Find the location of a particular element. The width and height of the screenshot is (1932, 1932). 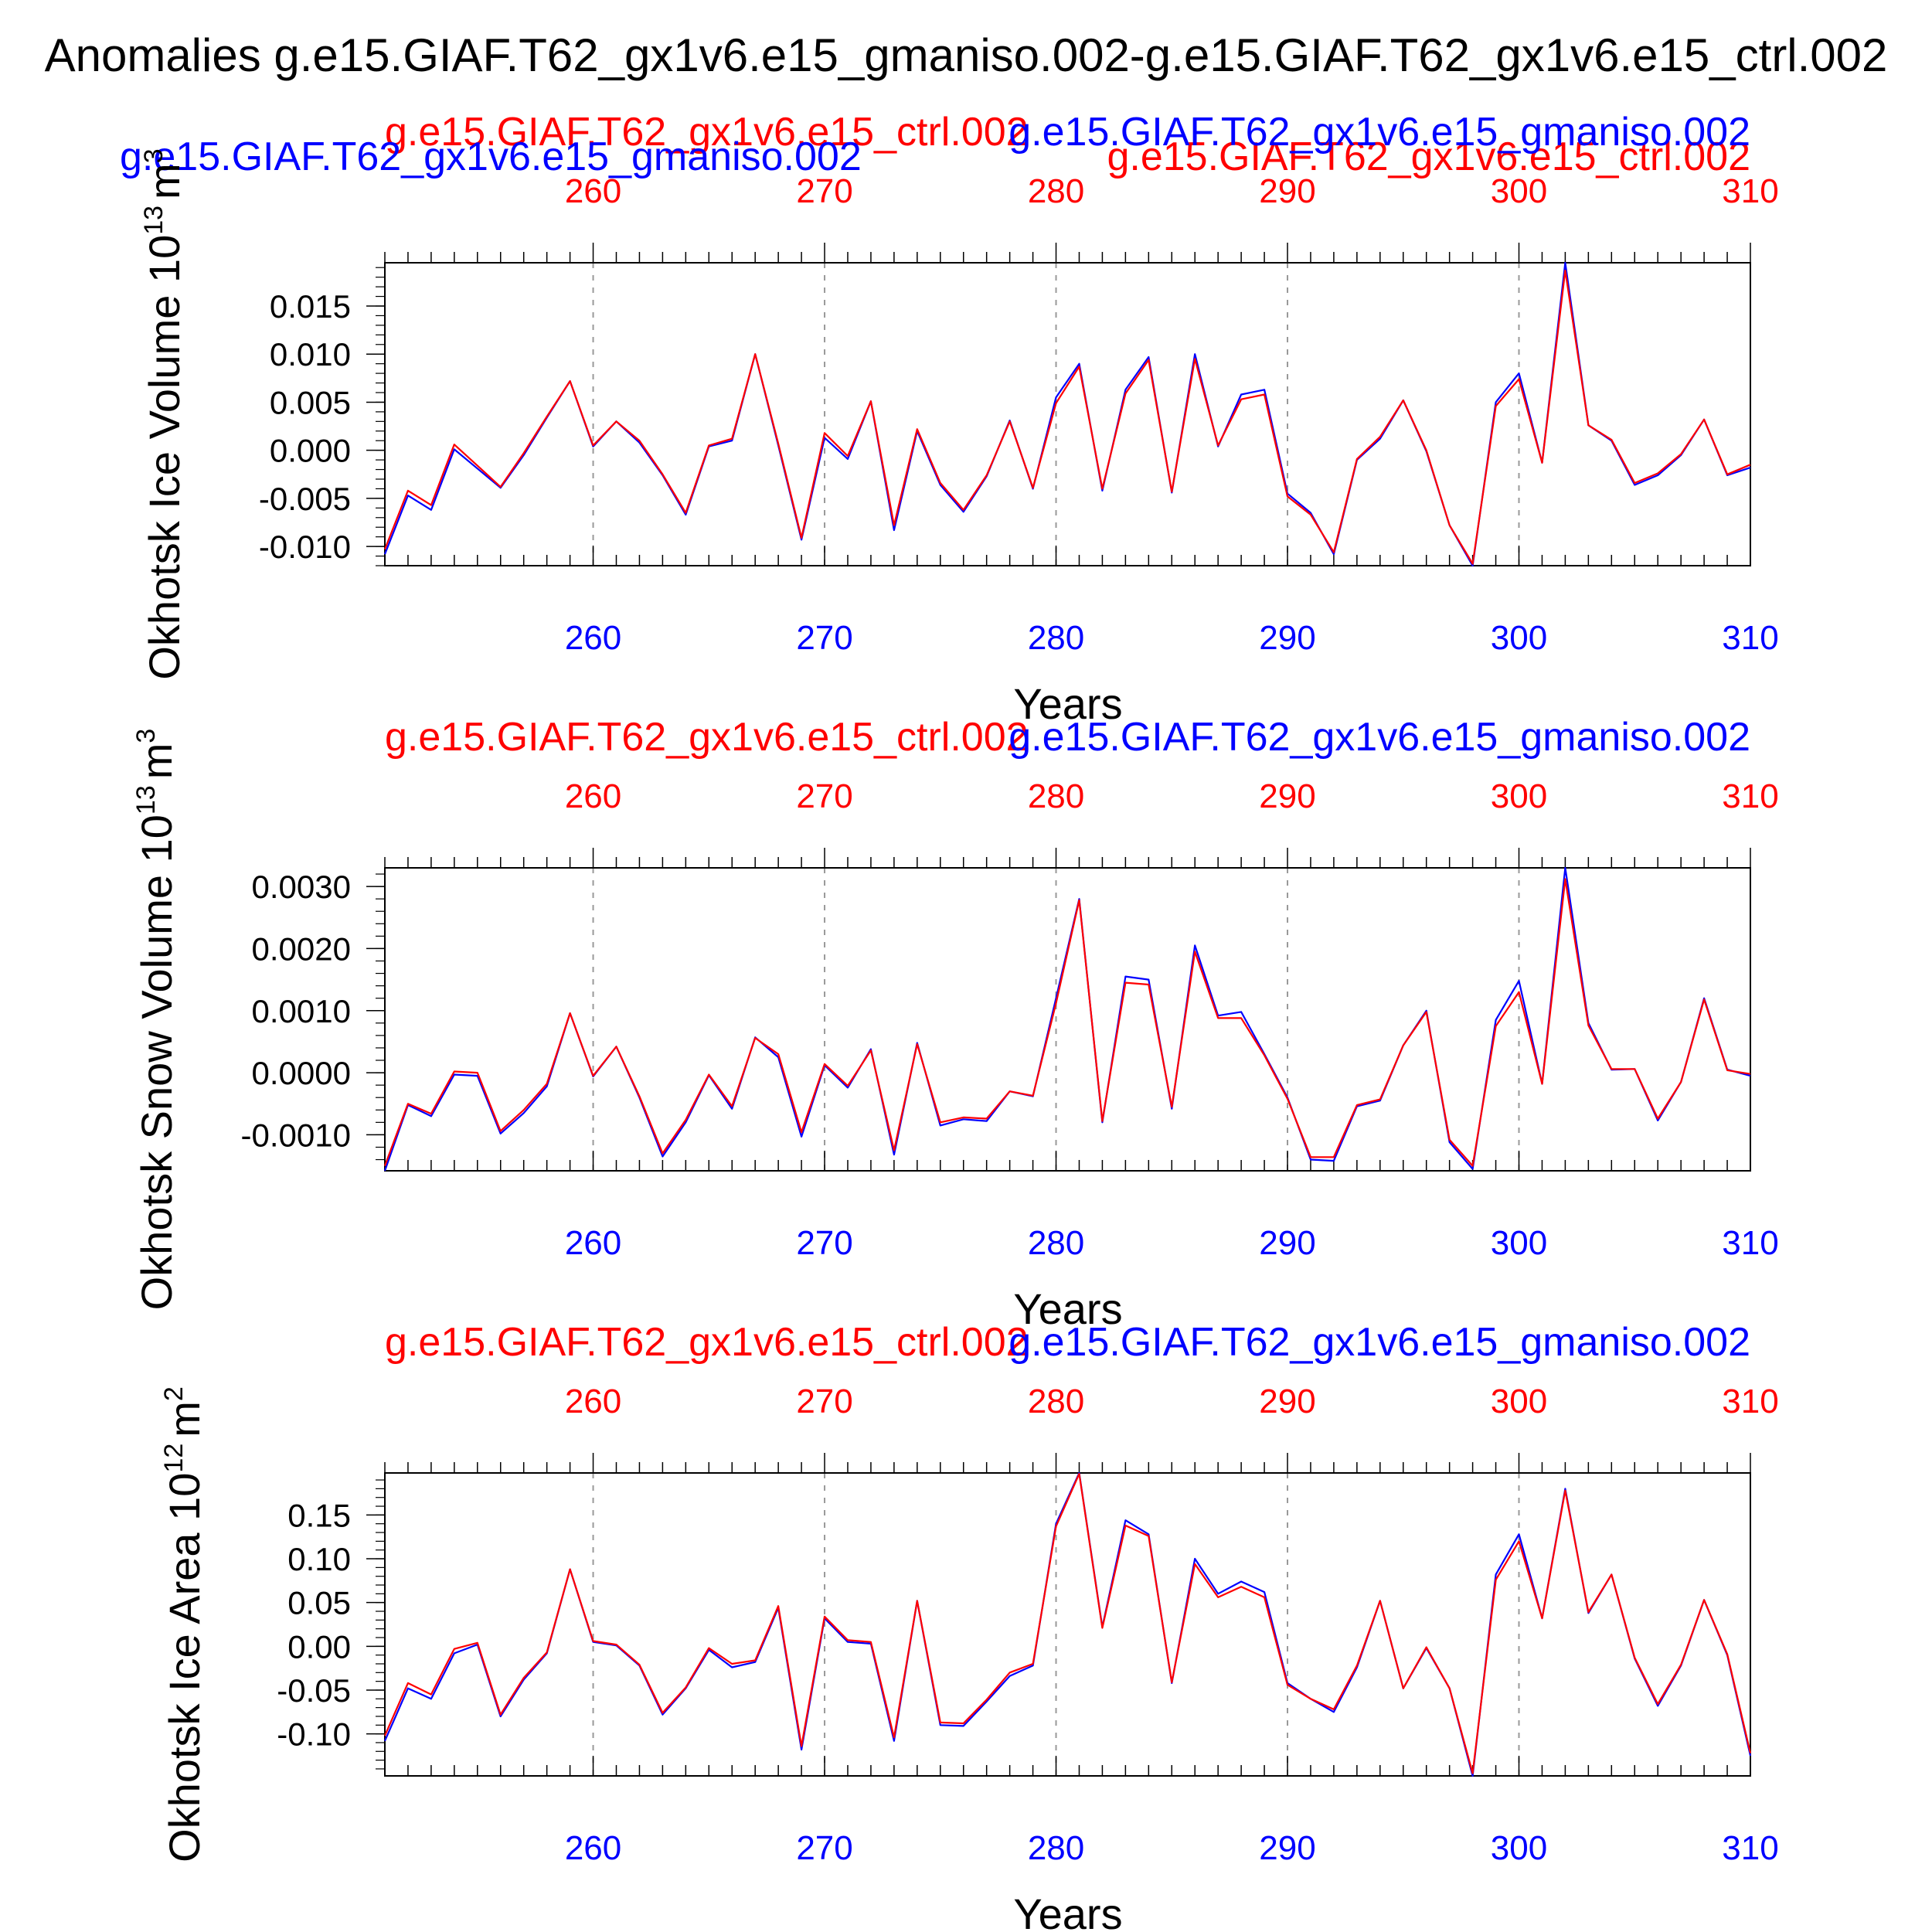

y-tick-label: 0.10 is located at coordinates (319, 1559).